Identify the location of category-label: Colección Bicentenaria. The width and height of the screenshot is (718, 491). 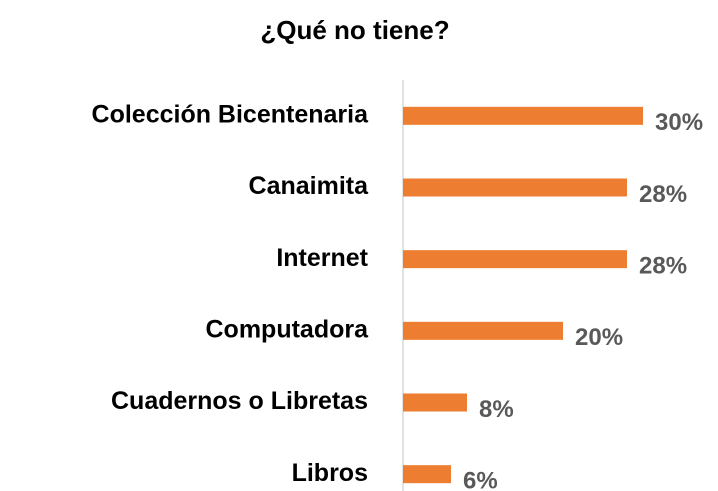
(231, 114).